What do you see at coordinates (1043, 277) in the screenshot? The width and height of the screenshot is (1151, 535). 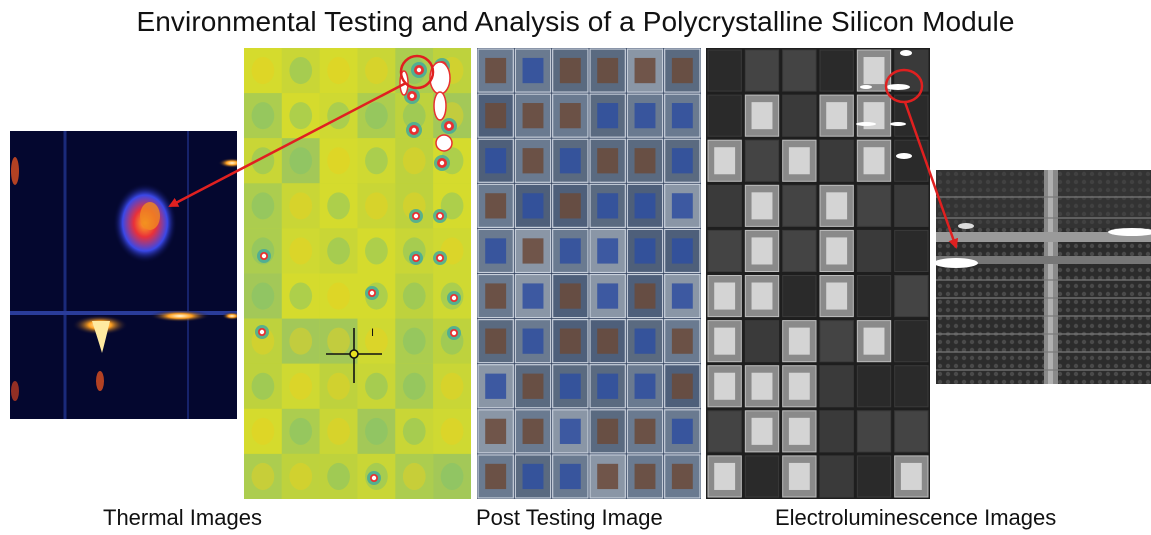 I see `el-closeup-image` at bounding box center [1043, 277].